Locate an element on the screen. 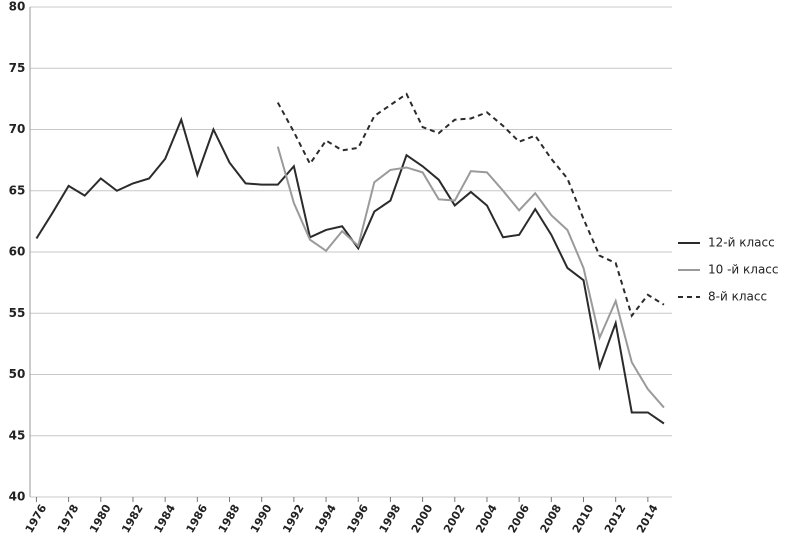 This screenshot has width=790, height=540. x-tick-label: 2004 is located at coordinates (486, 518).